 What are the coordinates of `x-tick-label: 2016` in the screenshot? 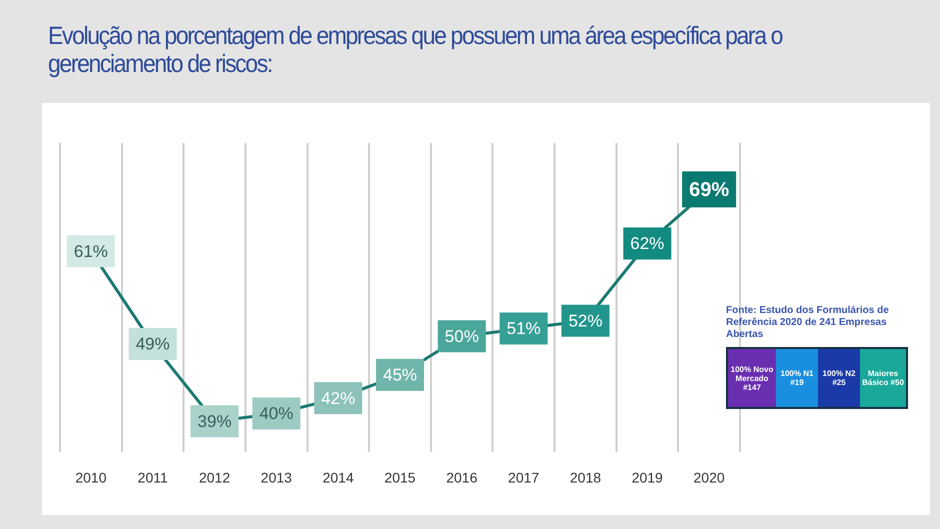 It's located at (462, 477).